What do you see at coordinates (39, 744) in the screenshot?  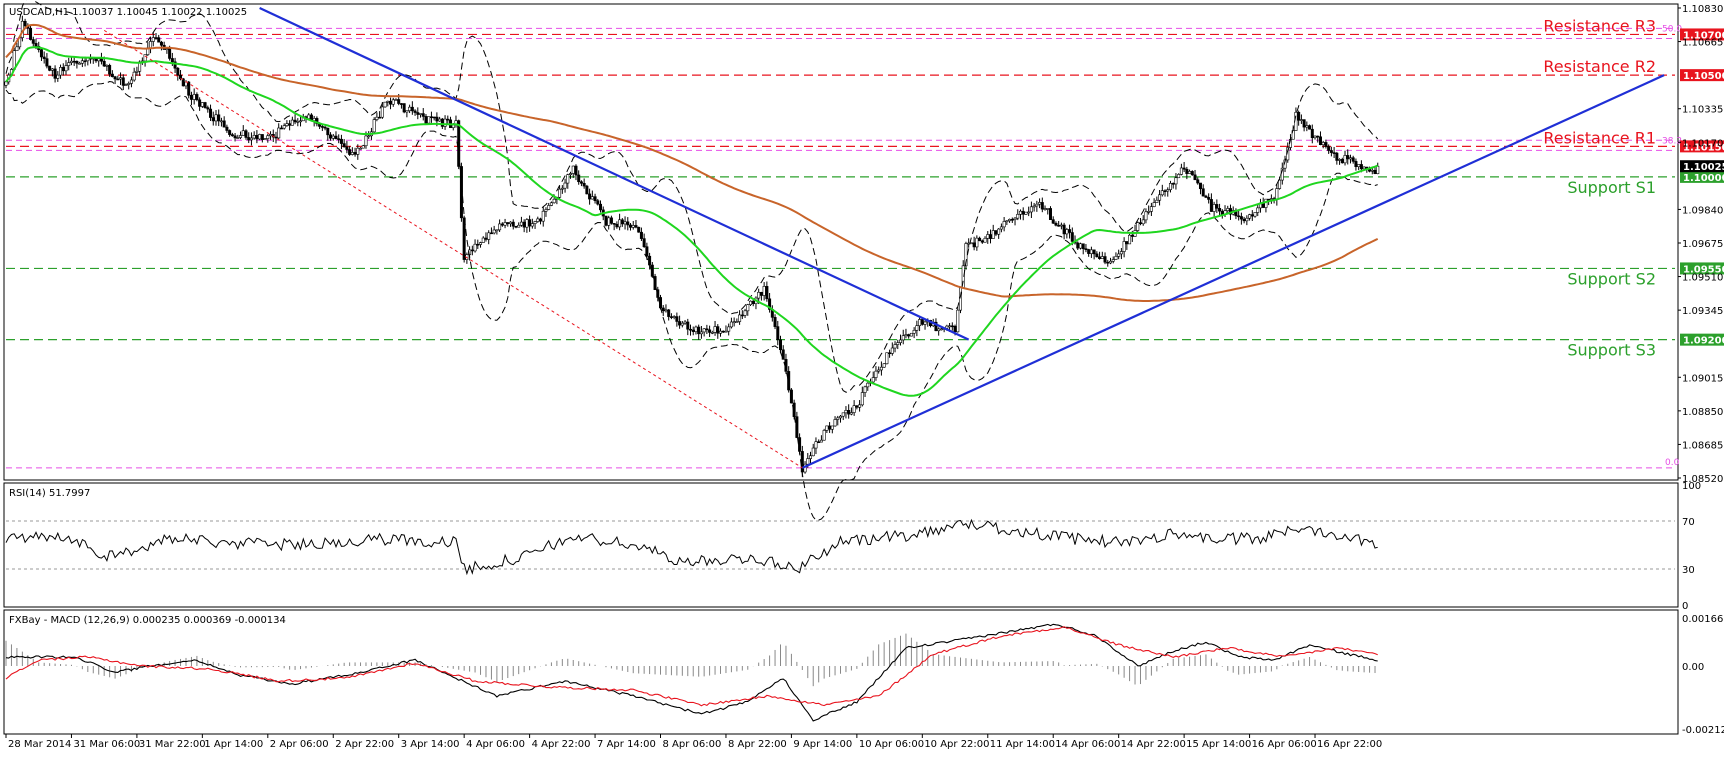 I see `time-axis-label: 28 Mar 2014` at bounding box center [39, 744].